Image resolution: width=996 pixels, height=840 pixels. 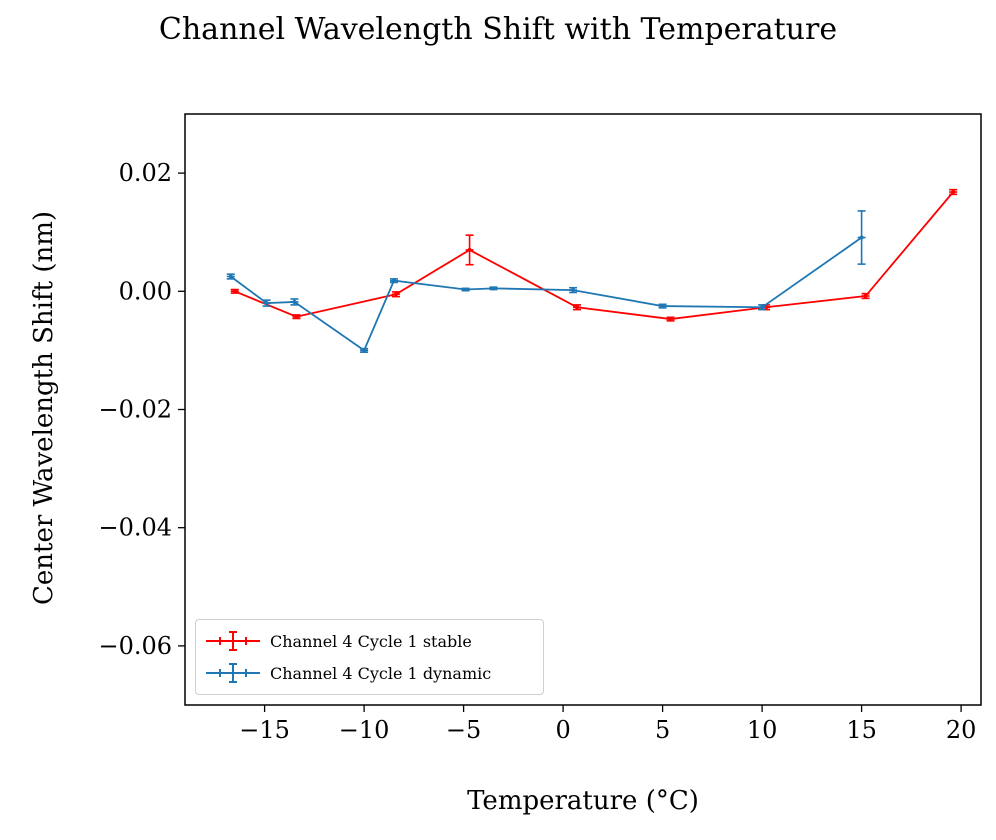 I want to click on legend-entry-stable: Channel 4 Cycle 1 stable, so click(x=338, y=641).